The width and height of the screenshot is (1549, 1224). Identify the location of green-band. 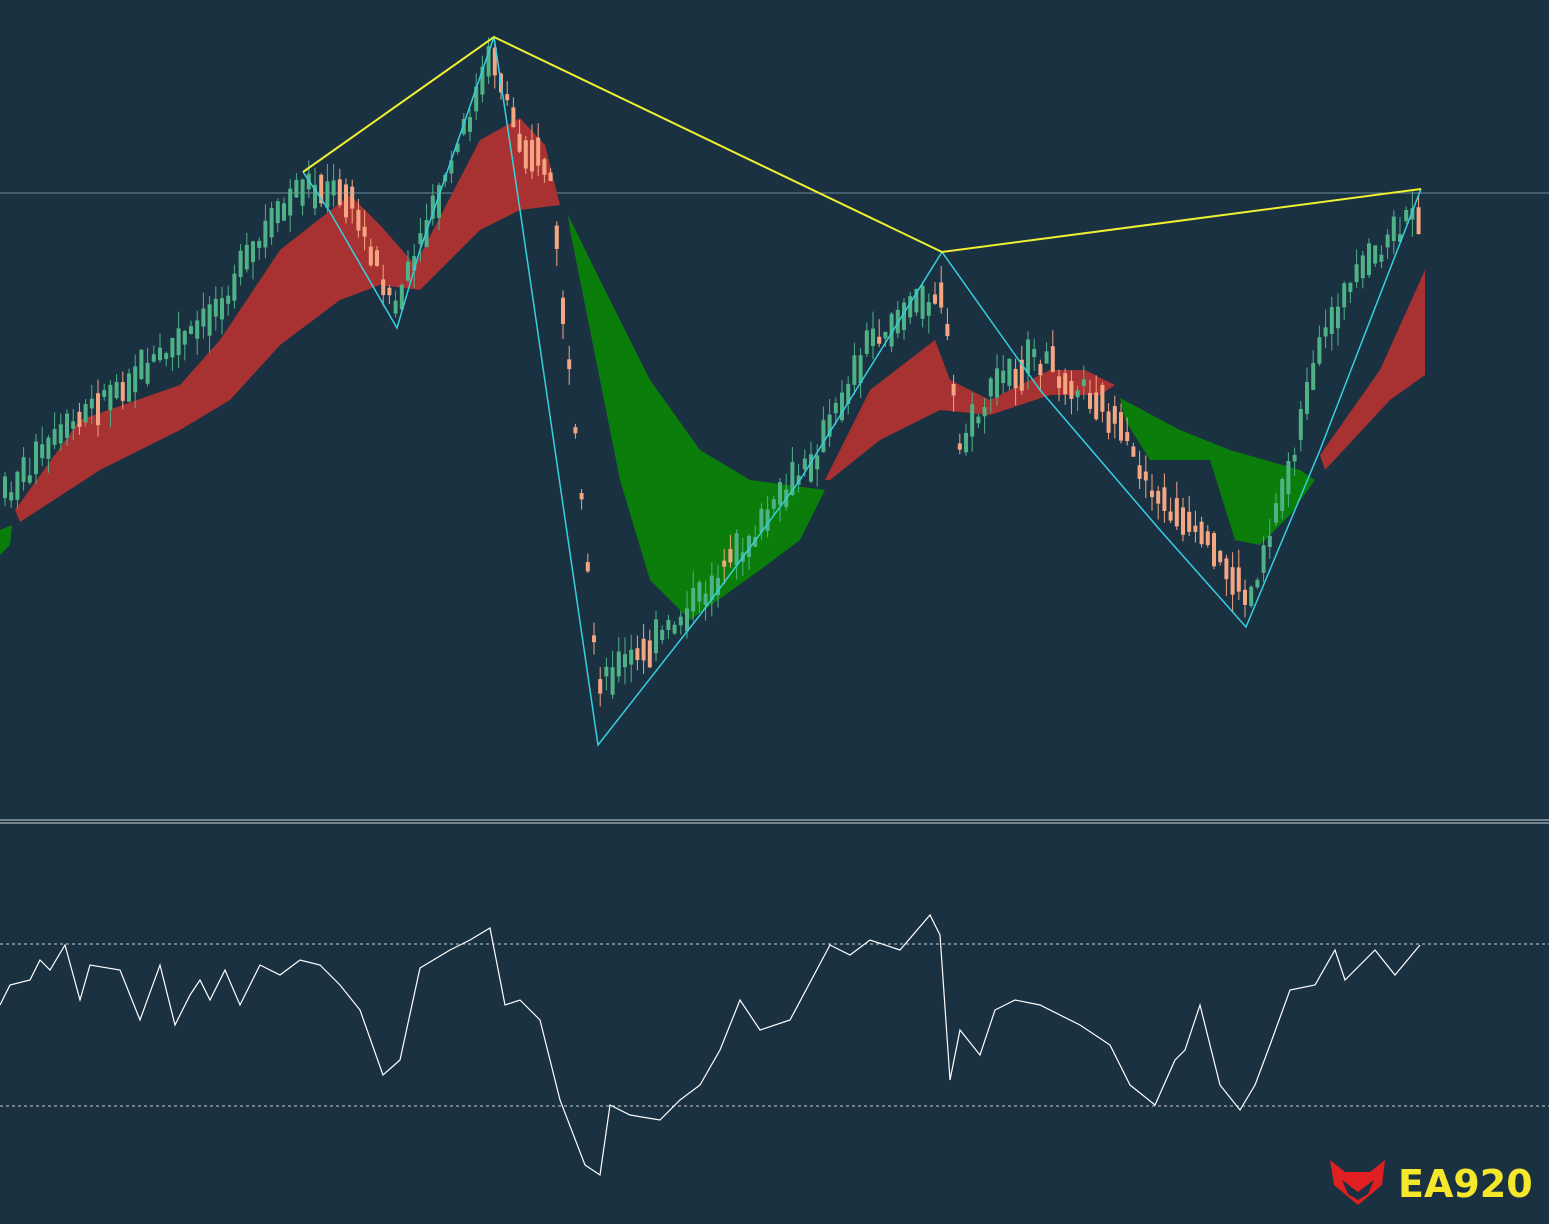
(6, 540).